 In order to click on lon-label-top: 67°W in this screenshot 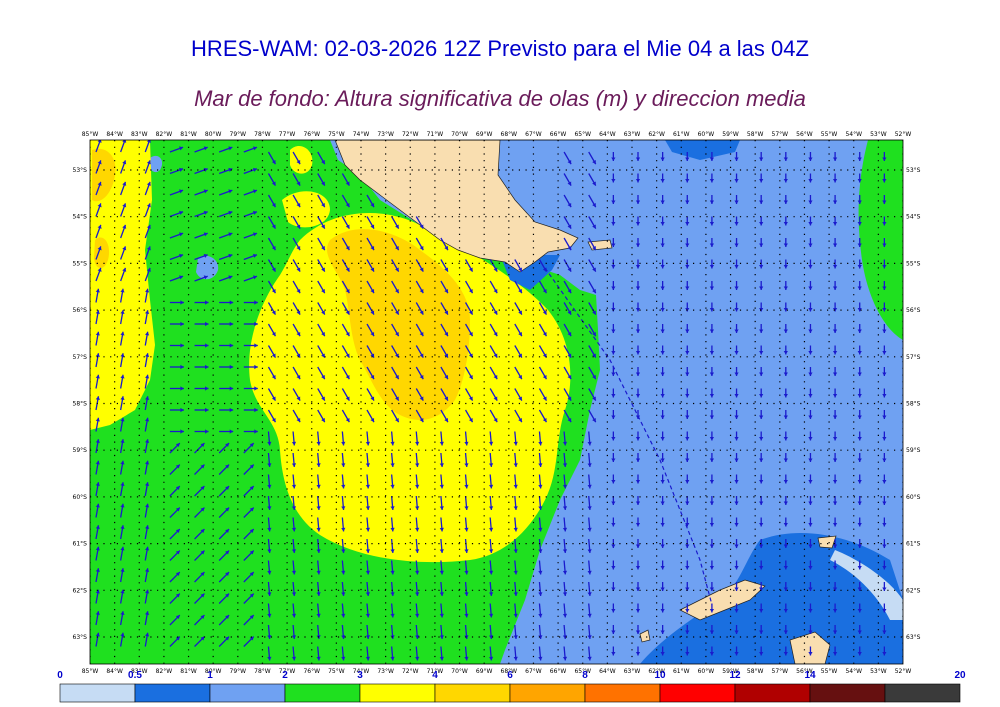, I will do `click(533, 134)`.